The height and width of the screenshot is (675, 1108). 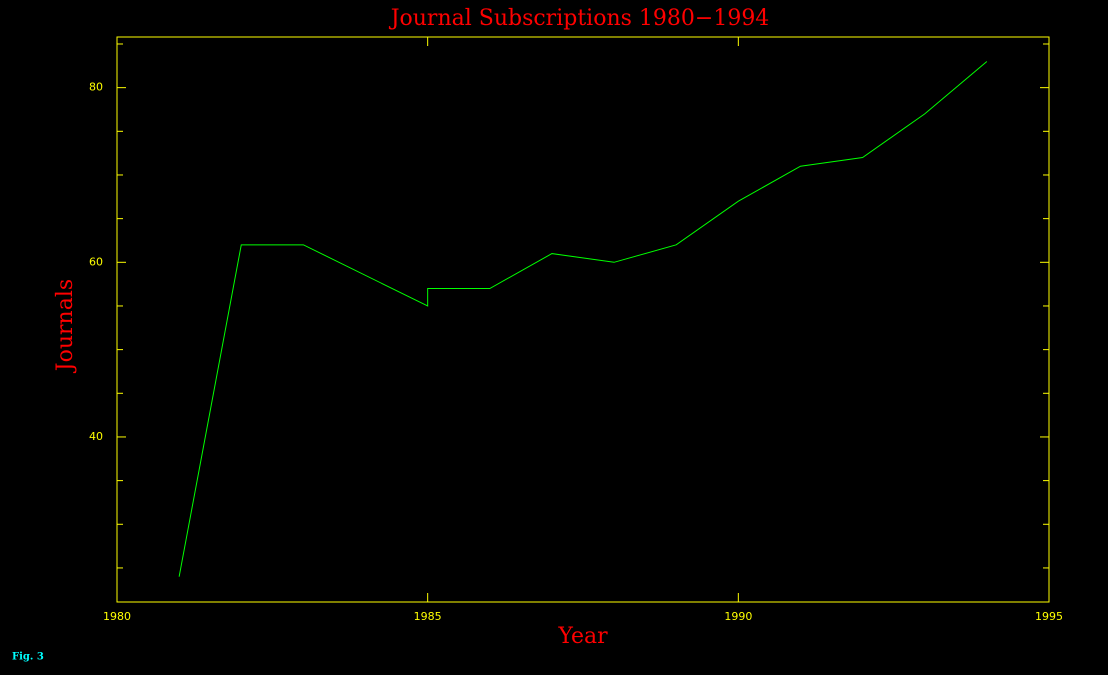 I want to click on x-tick-label: 1990, so click(x=738, y=616).